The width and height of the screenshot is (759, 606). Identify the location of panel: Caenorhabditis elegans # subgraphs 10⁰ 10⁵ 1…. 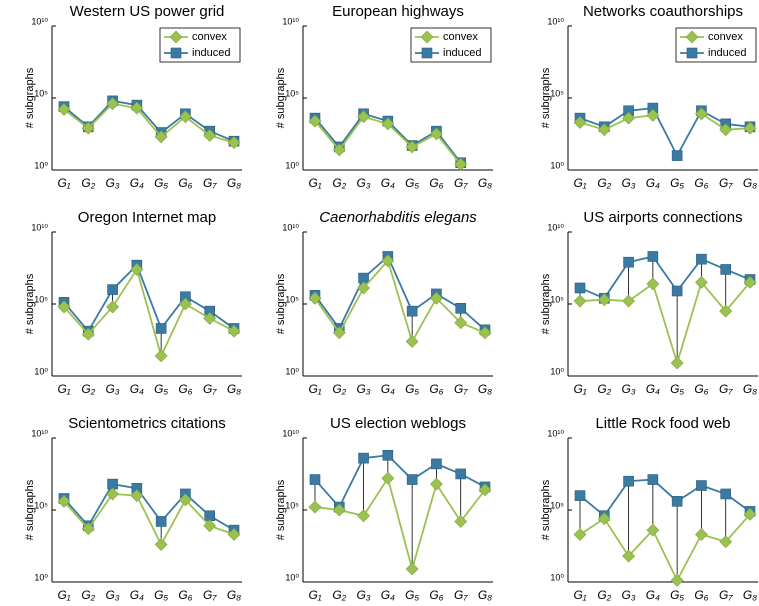
(384, 302).